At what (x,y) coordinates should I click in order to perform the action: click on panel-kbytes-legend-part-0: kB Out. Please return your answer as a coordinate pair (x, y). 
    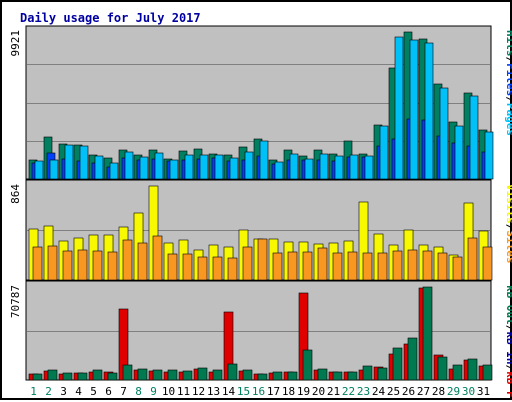
    Looking at the image, I should click on (508, 305).